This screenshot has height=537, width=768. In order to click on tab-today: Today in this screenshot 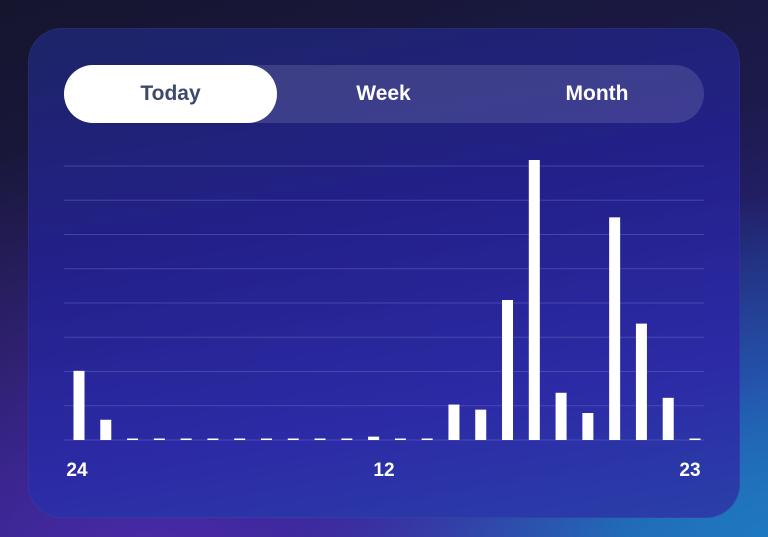, I will do `click(170, 94)`.